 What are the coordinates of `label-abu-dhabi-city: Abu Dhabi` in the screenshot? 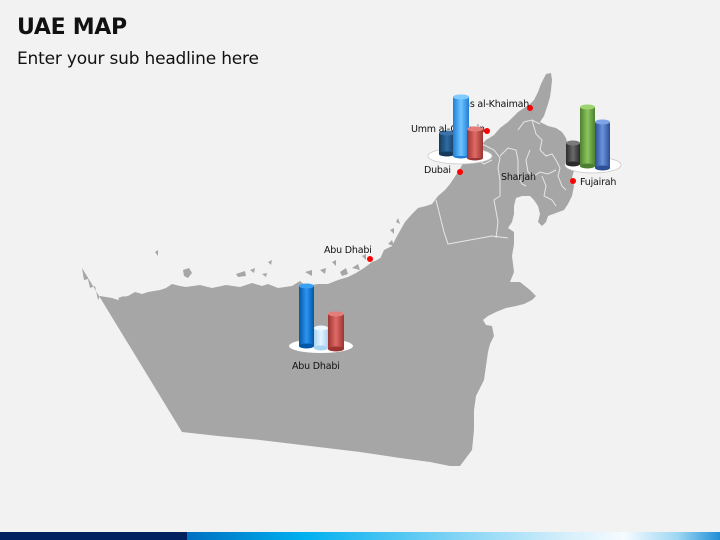 It's located at (348, 250).